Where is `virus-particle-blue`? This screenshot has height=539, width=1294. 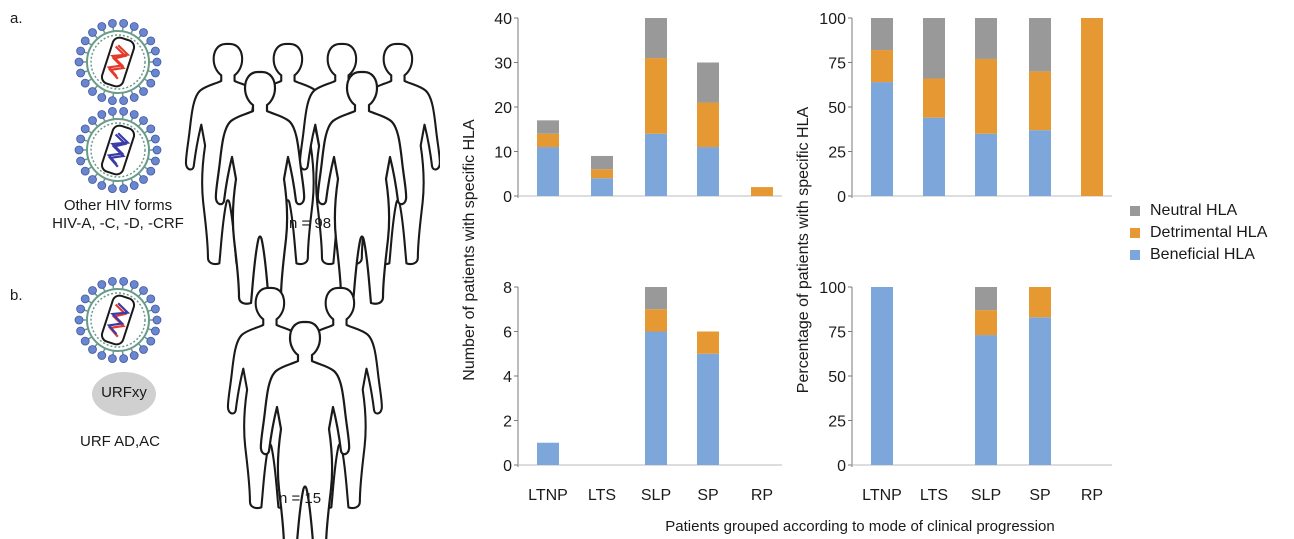 virus-particle-blue is located at coordinates (118, 150).